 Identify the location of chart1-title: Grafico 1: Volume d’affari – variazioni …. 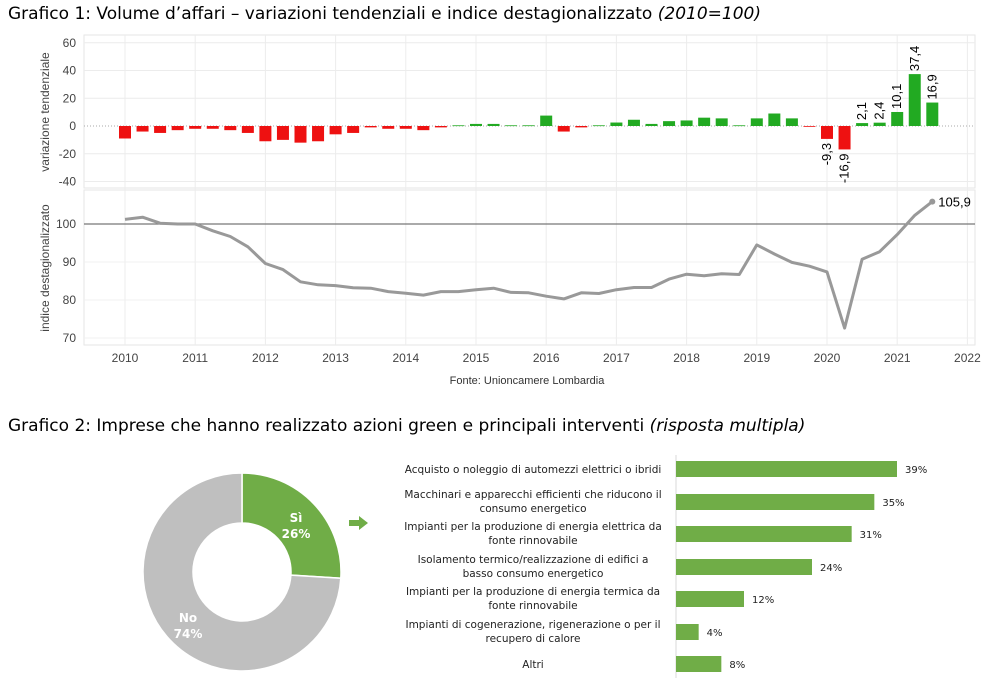
(384, 14).